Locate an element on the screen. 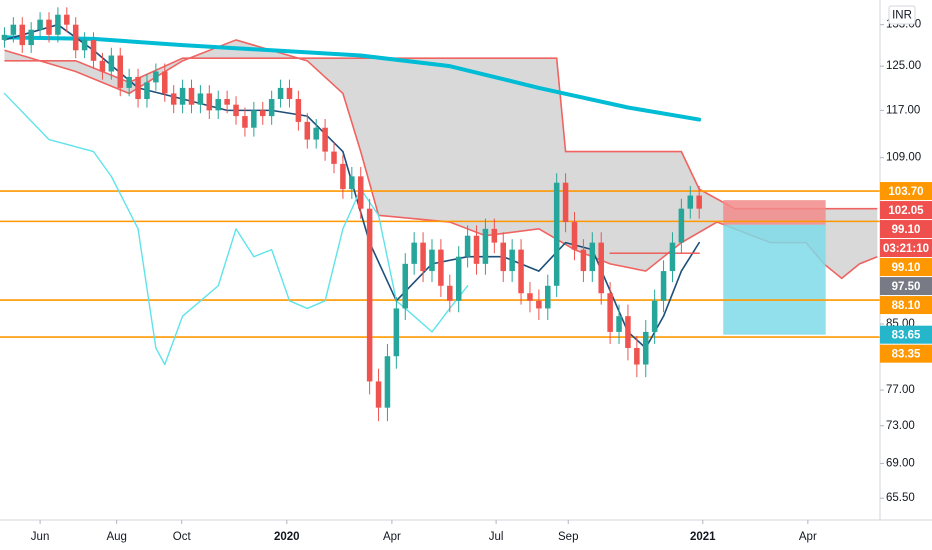 This screenshot has width=932, height=550. x-tick-label: Oct is located at coordinates (182, 537).